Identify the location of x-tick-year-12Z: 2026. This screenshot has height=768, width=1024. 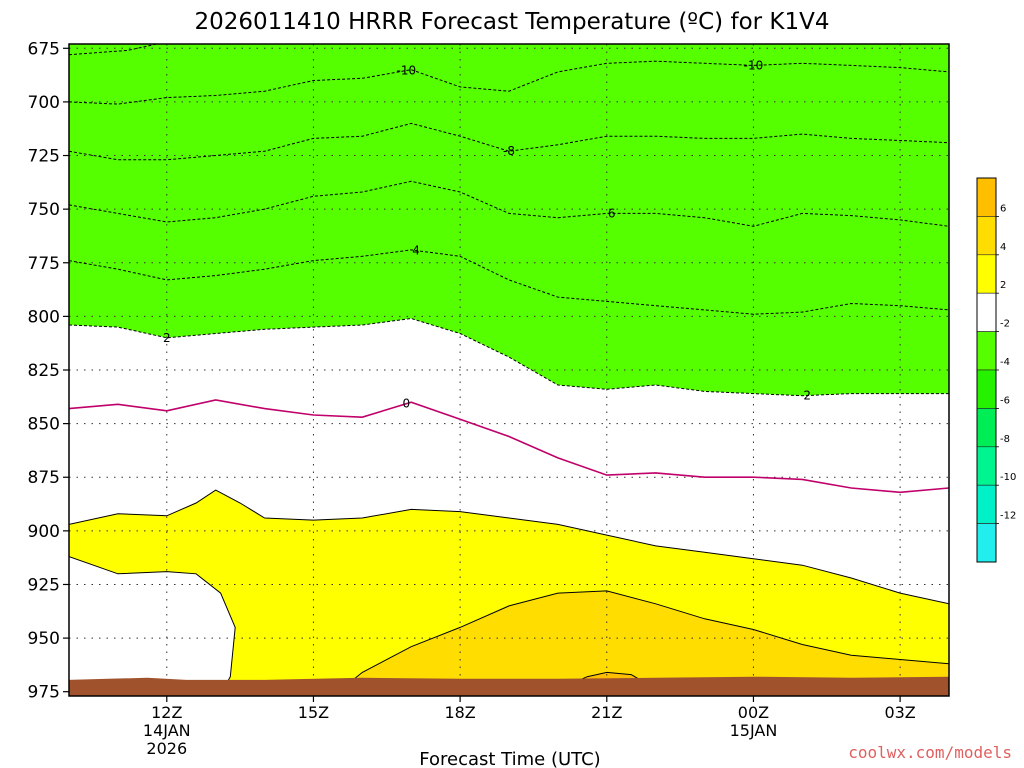
(166, 748).